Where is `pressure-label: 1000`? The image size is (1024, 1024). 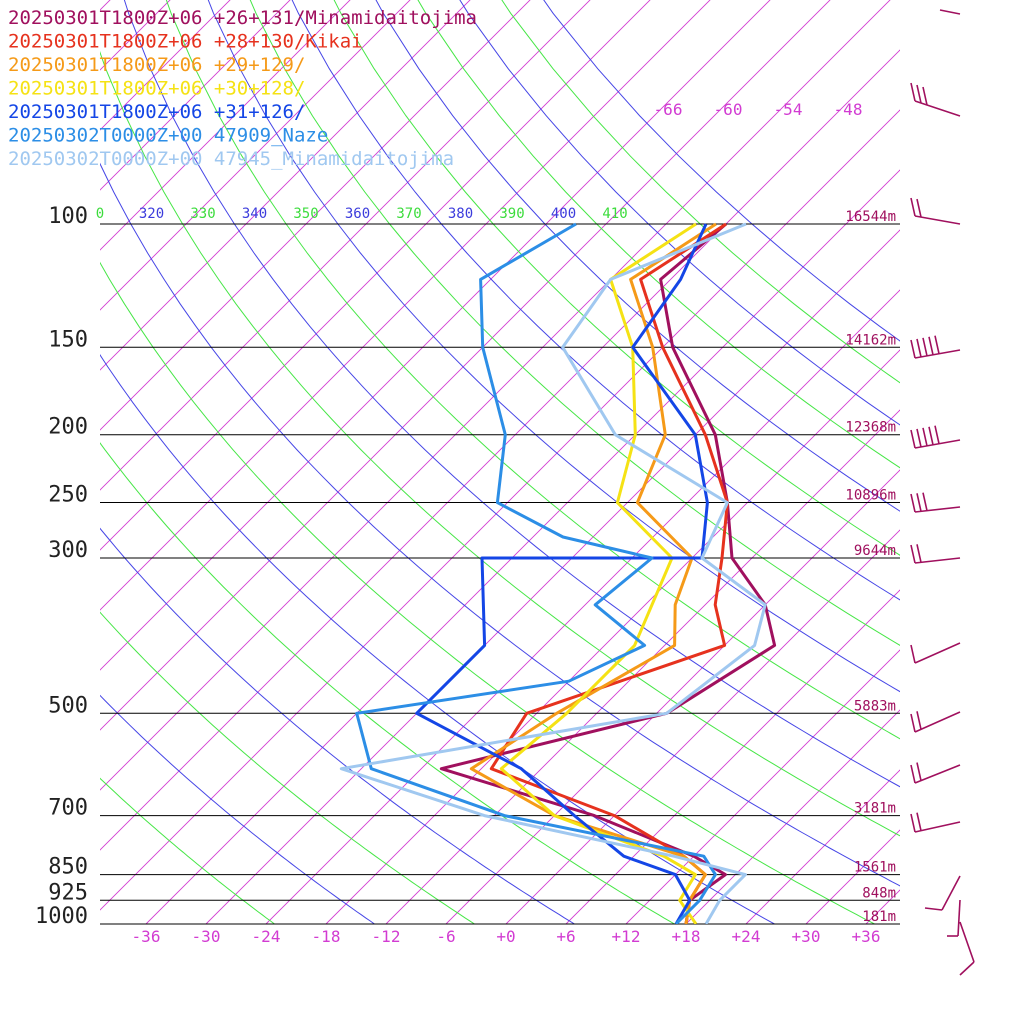
pressure-label: 1000 is located at coordinates (61, 916).